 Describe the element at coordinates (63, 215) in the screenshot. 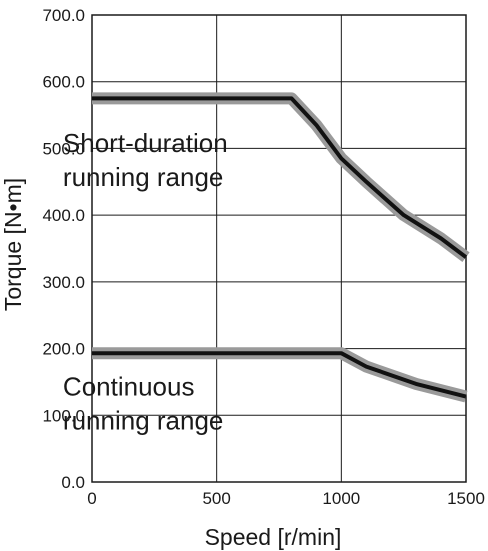

I see `y-tick-label: 400.0` at that location.